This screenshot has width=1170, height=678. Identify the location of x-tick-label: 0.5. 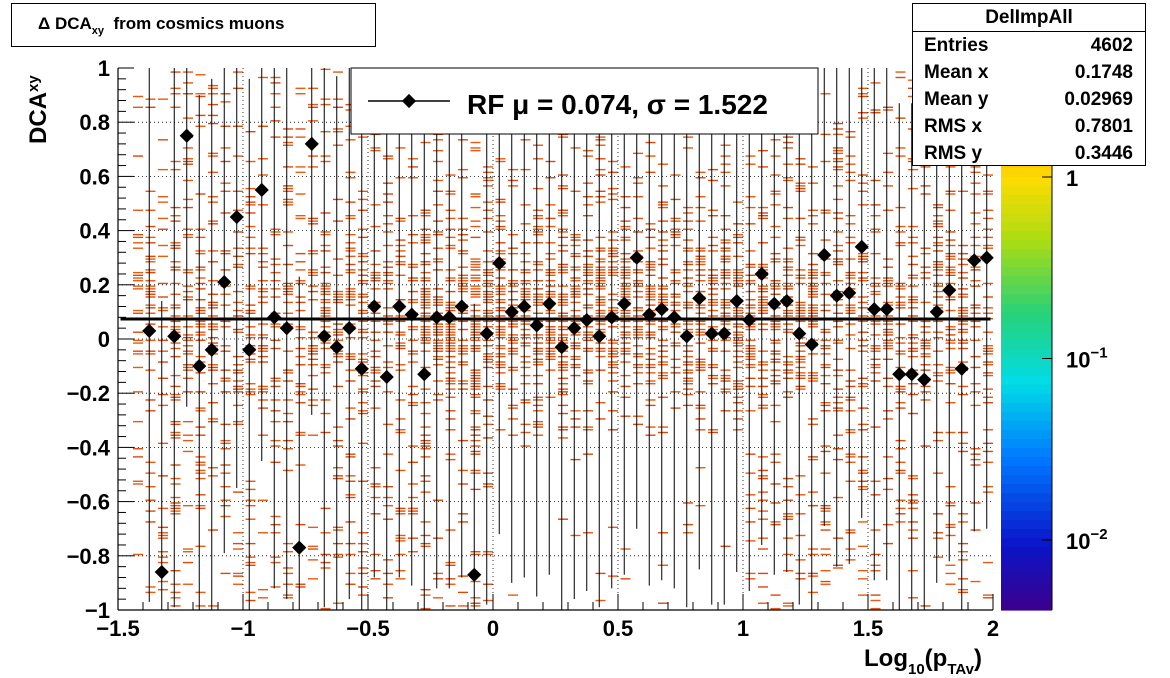
(618, 628).